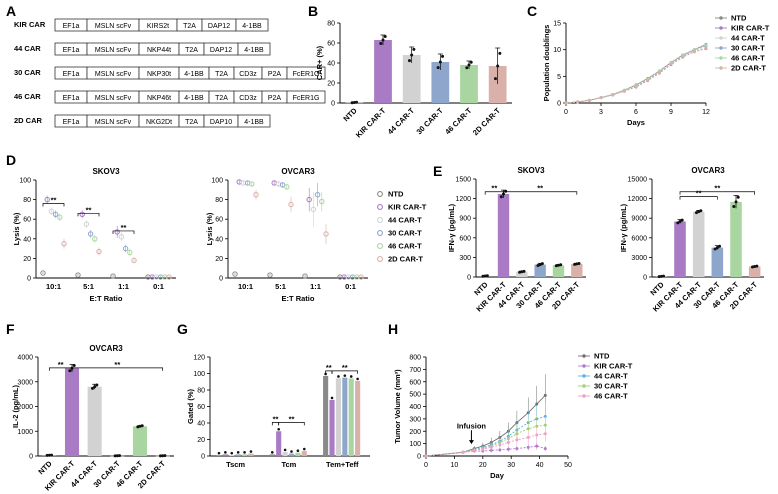 The height and width of the screenshot is (494, 778). I want to click on construct-part: P2A, so click(275, 98).